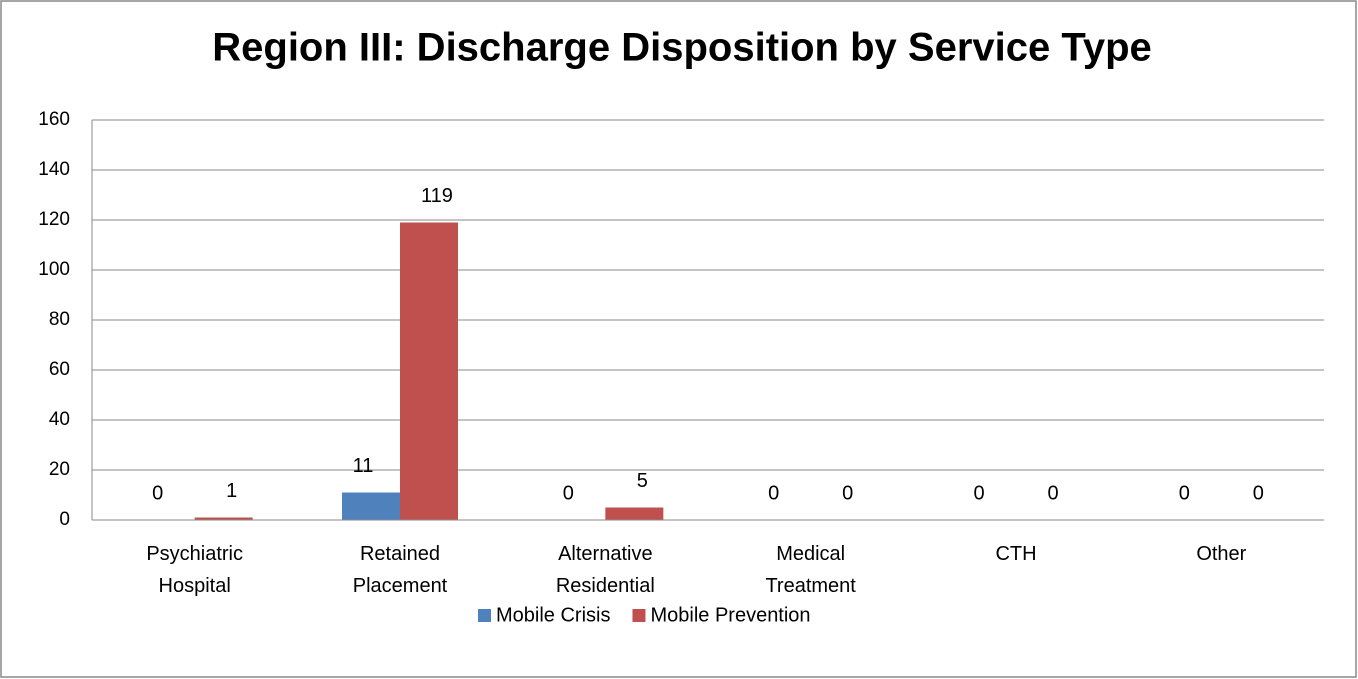  What do you see at coordinates (437, 196) in the screenshot?
I see `data-label: 119` at bounding box center [437, 196].